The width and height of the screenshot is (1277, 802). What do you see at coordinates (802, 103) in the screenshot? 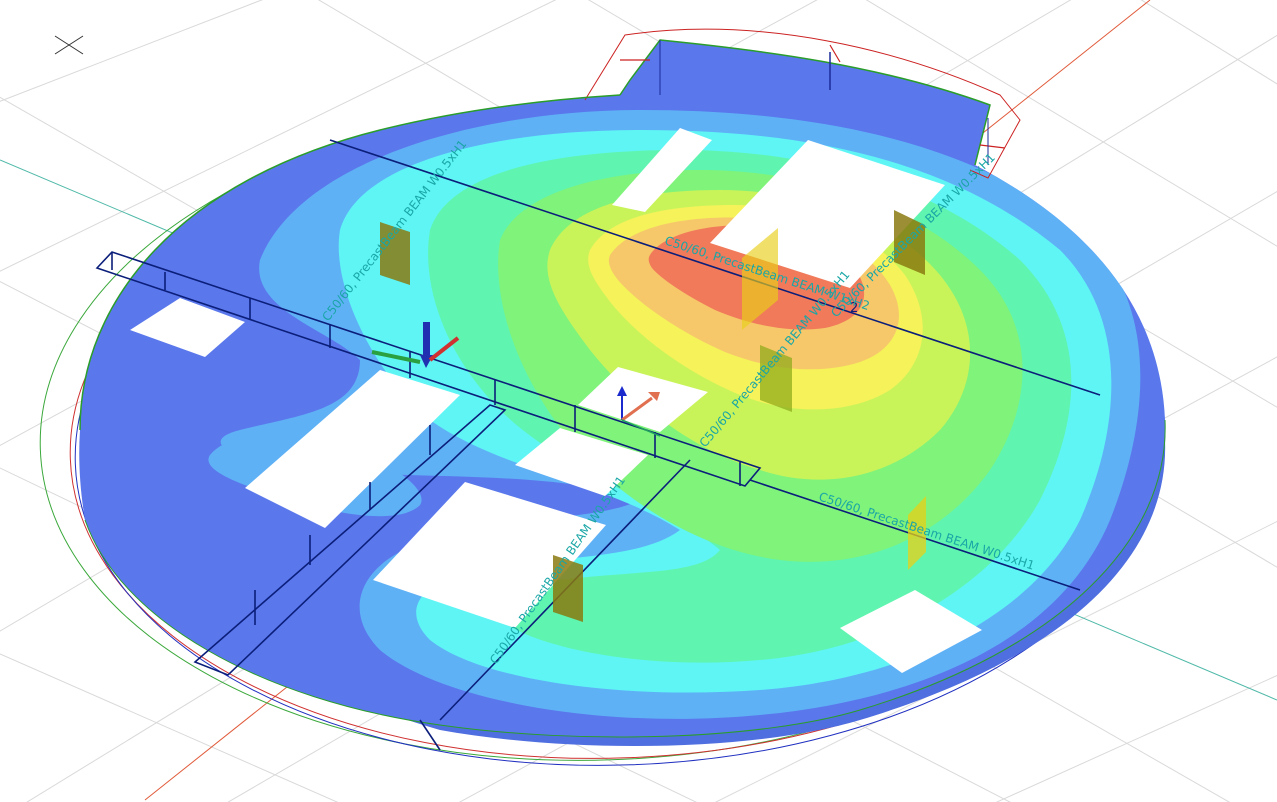
I see `slab-upper-edge` at bounding box center [802, 103].